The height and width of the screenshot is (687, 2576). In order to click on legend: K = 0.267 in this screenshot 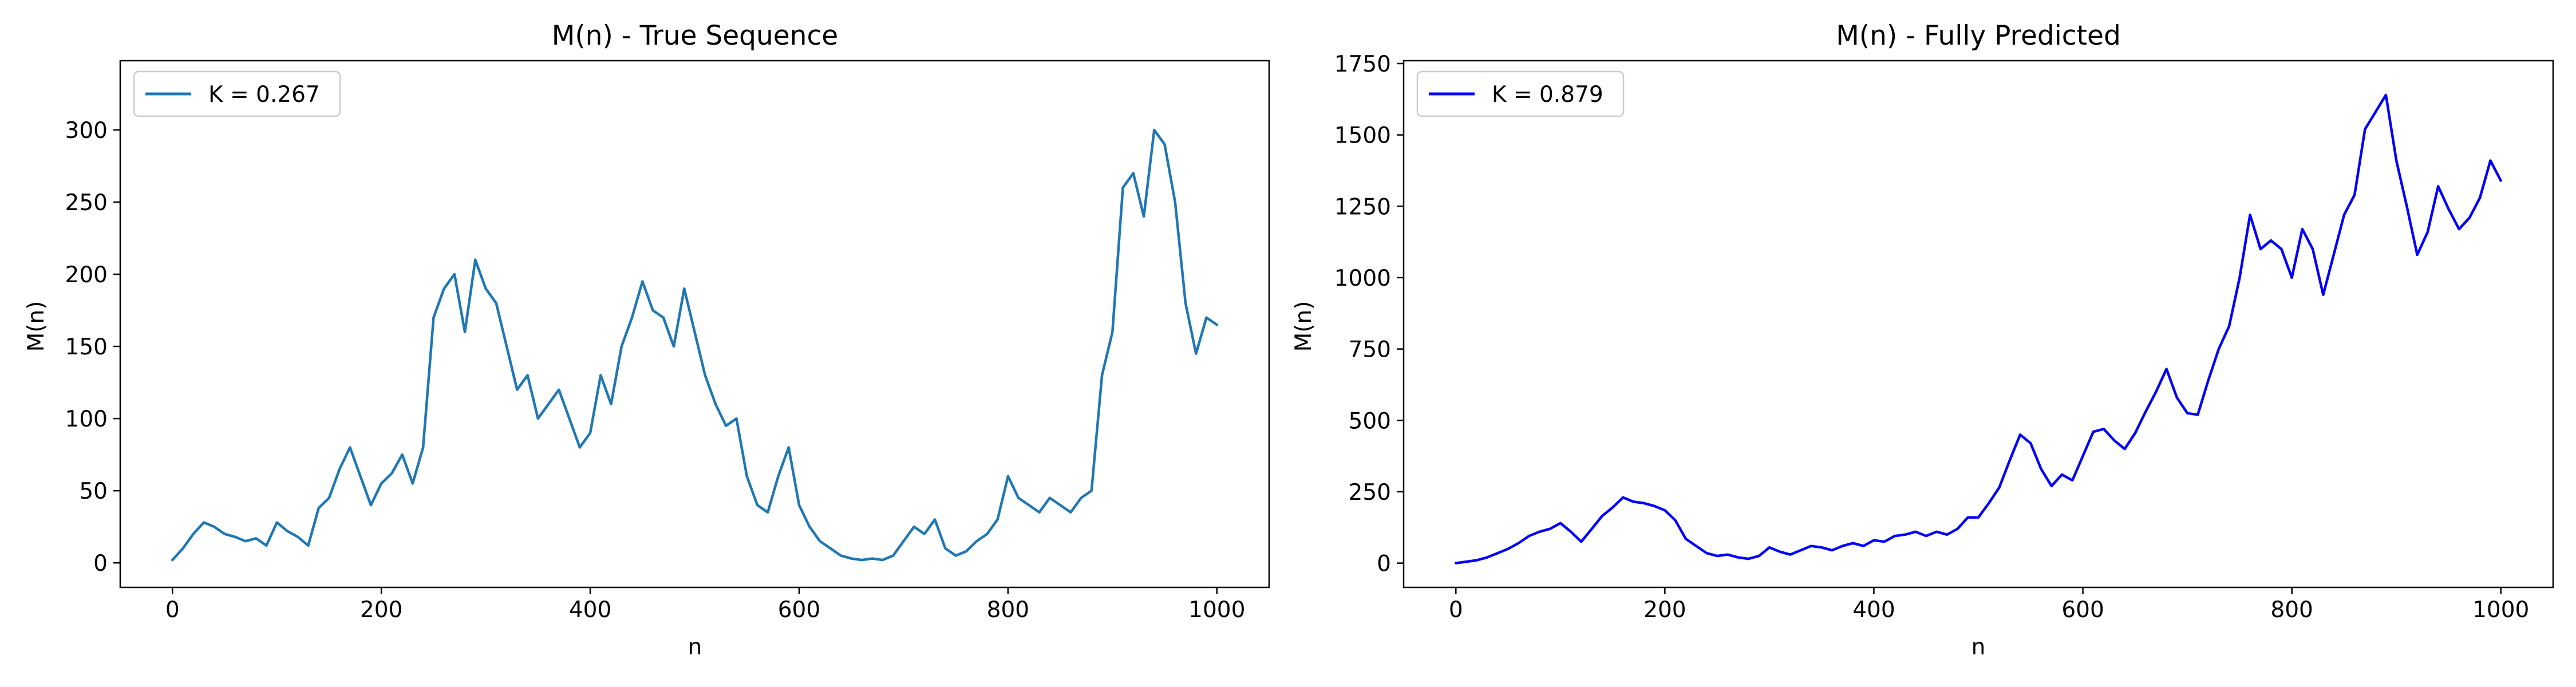, I will do `click(237, 93)`.